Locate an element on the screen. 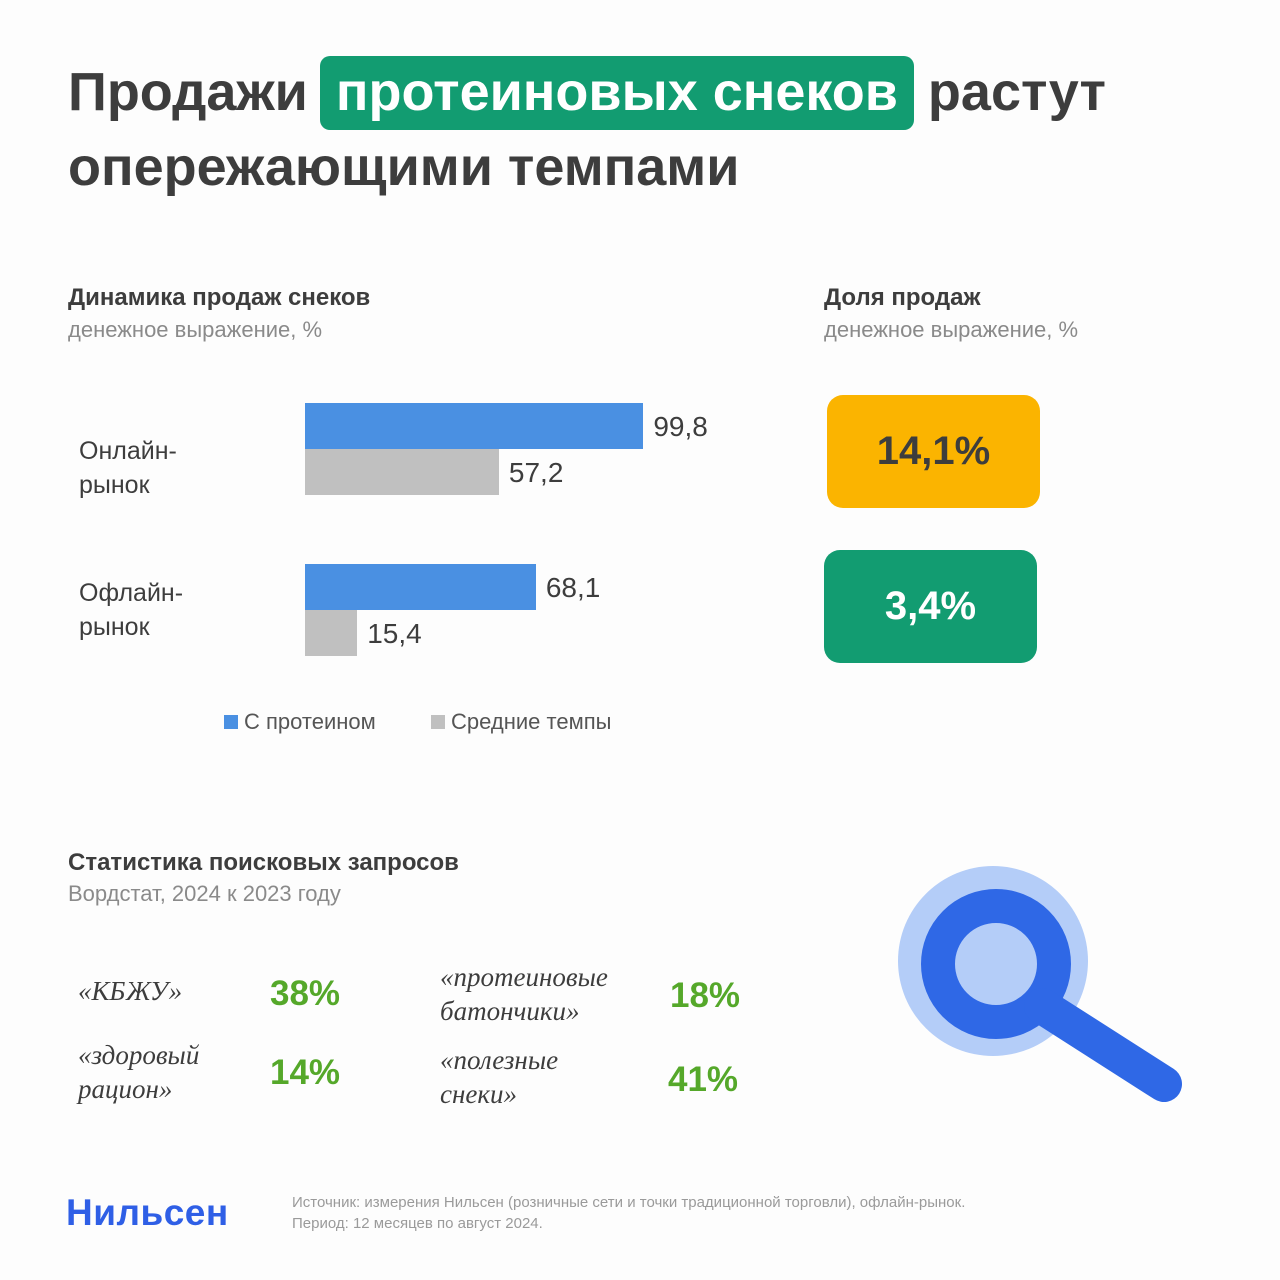 The image size is (1280, 1280). legend-label-average: Средние темпы is located at coordinates (531, 721).